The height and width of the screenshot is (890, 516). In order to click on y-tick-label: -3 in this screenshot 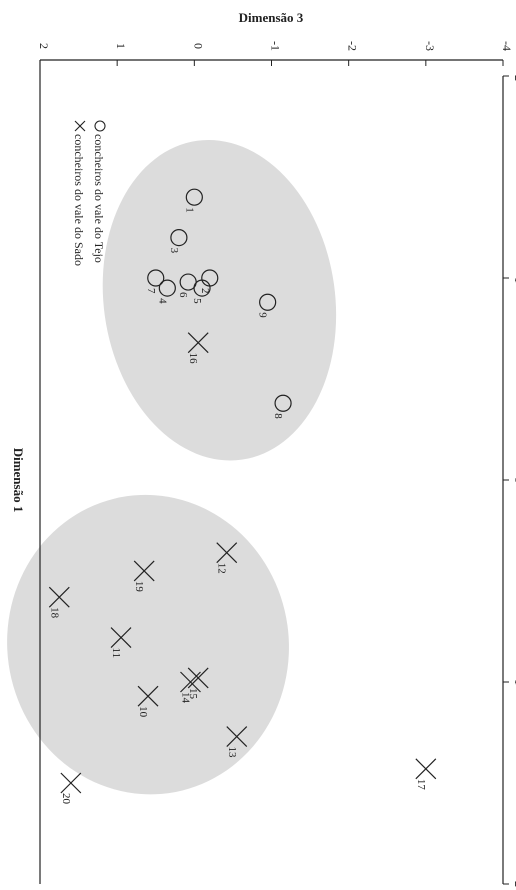, I will do `click(430, 46)`.